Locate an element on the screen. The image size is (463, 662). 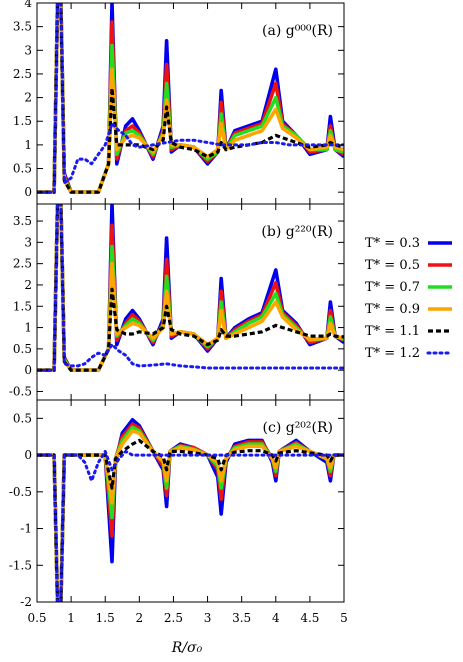
legend-label: T* = 0.7 is located at coordinates (392, 287).